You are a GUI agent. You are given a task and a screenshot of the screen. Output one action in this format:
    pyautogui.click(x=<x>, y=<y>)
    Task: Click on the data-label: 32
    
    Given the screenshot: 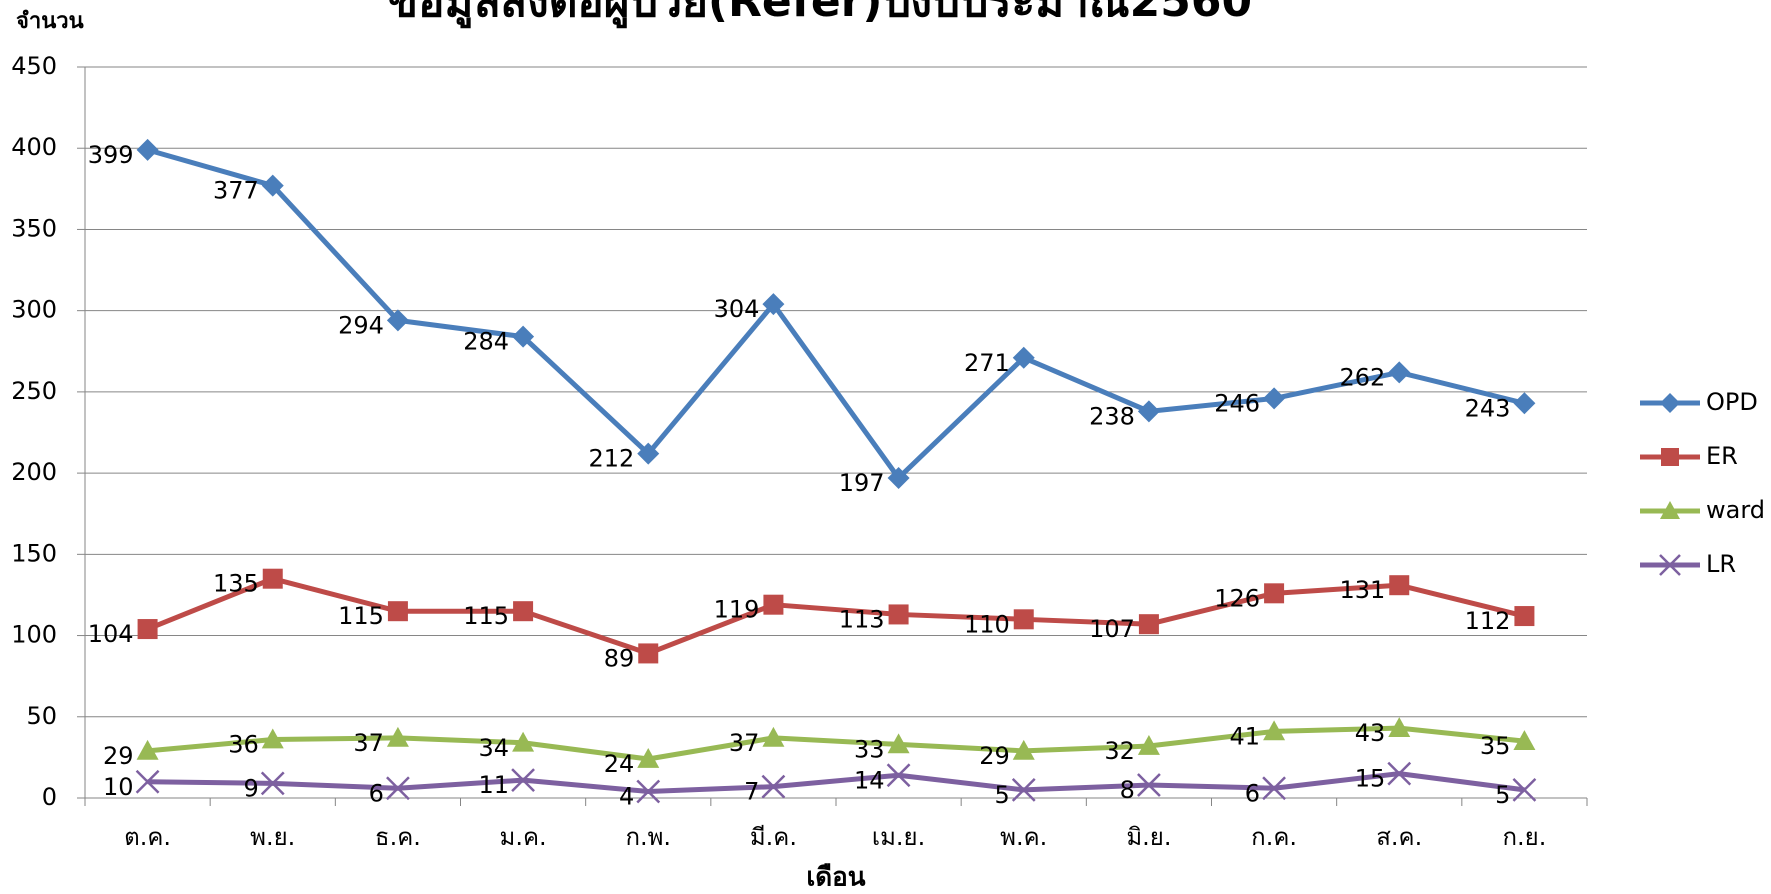 What is the action you would take?
    pyautogui.click(x=1119, y=751)
    